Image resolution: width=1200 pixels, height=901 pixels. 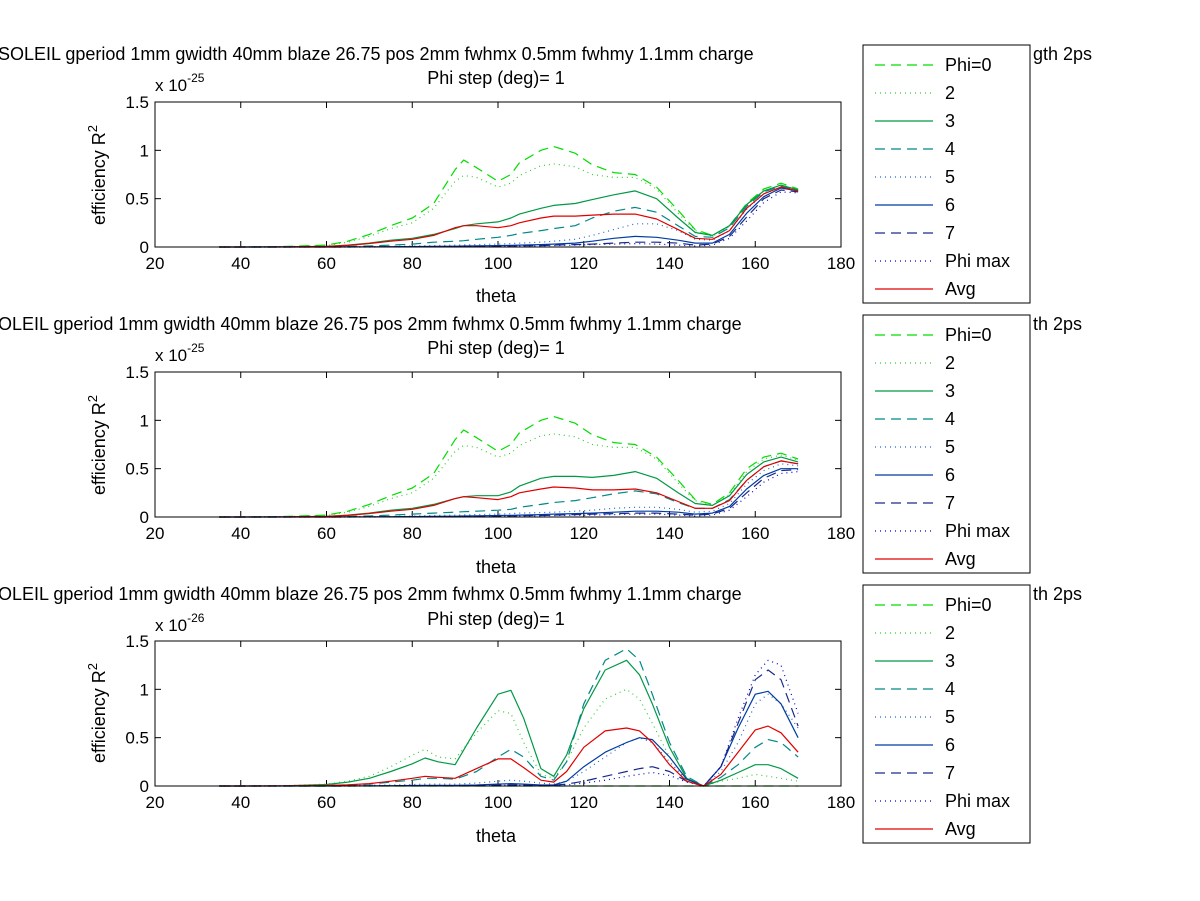 I want to click on y-exponent: x 10-26, so click(x=180, y=623).